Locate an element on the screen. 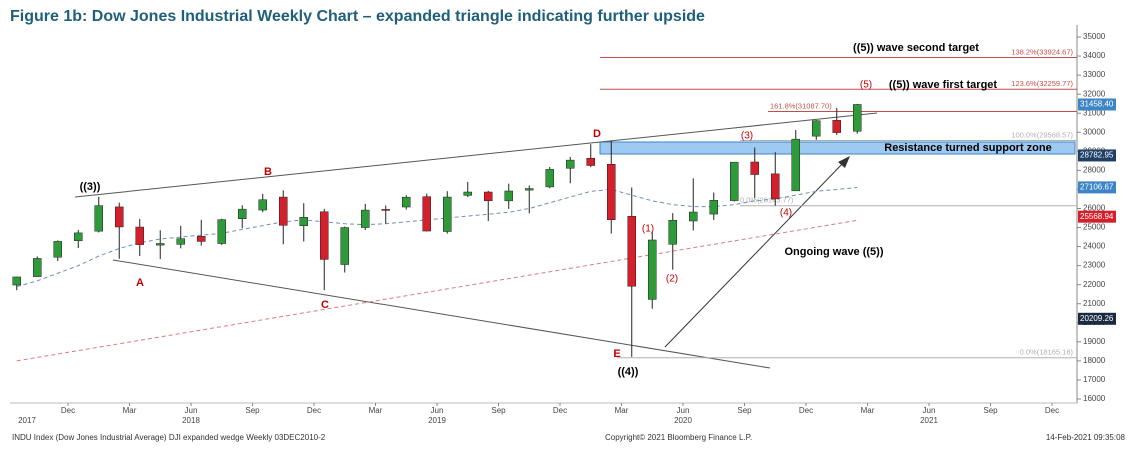 This screenshot has width=1137, height=456. y-tick-label: 32000 is located at coordinates (1094, 93).